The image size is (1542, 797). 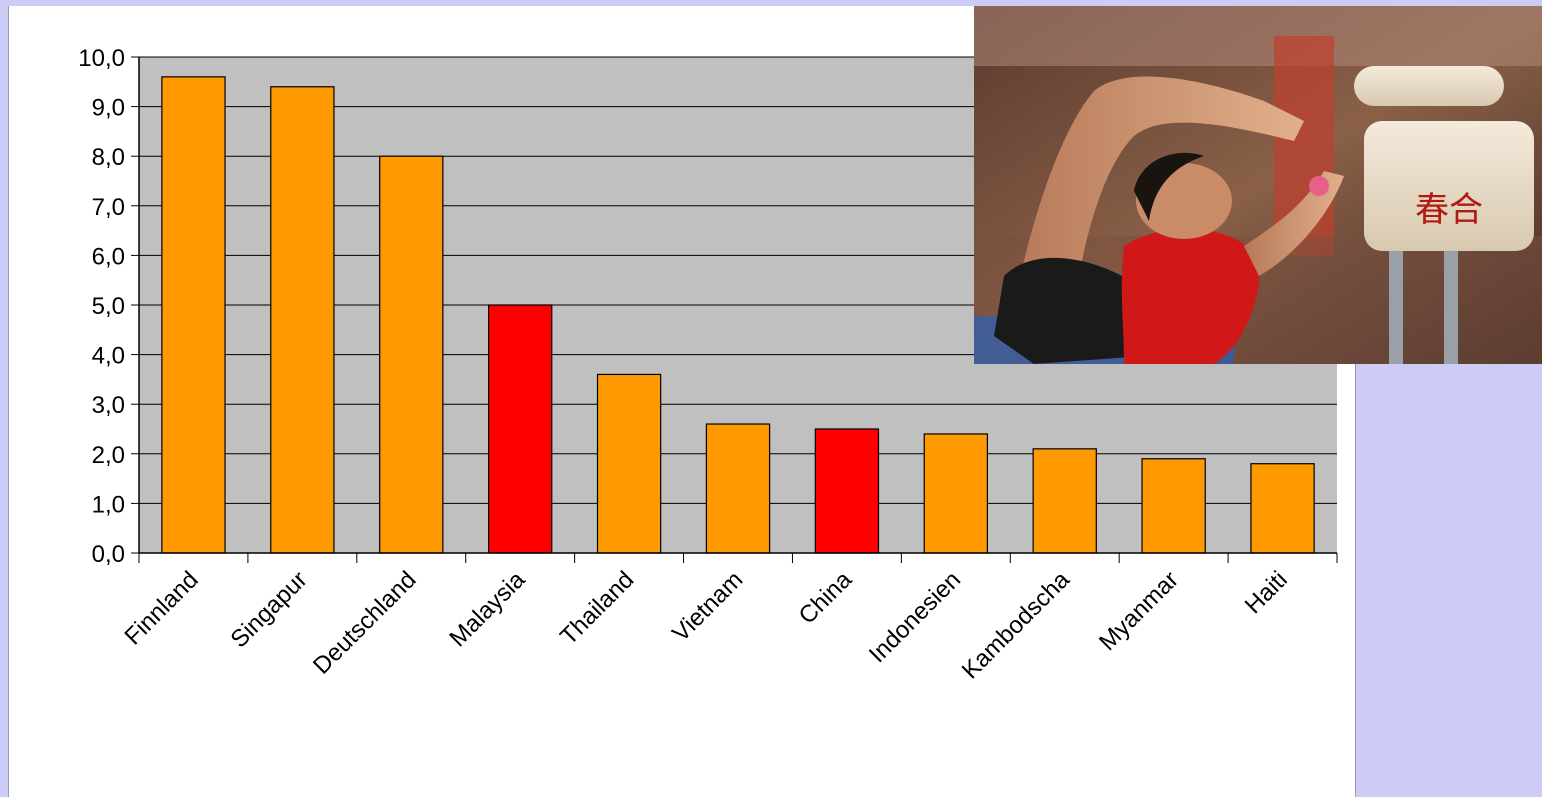 What do you see at coordinates (269, 609) in the screenshot?
I see `x-category-label: Singapur` at bounding box center [269, 609].